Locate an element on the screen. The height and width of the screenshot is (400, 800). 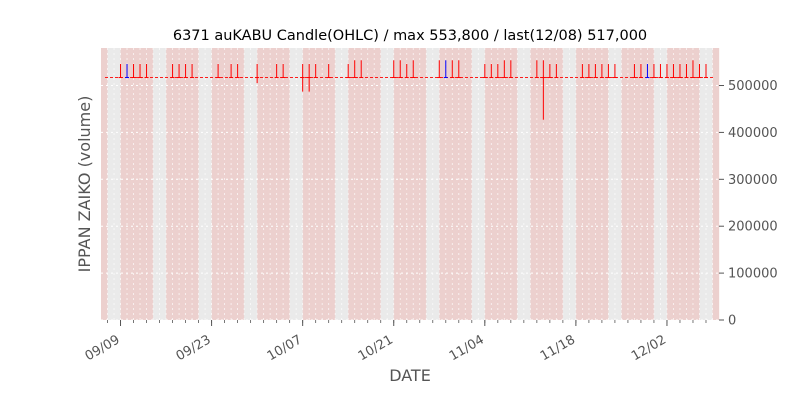
x-tick-label: 09/09 is located at coordinates (103, 348).